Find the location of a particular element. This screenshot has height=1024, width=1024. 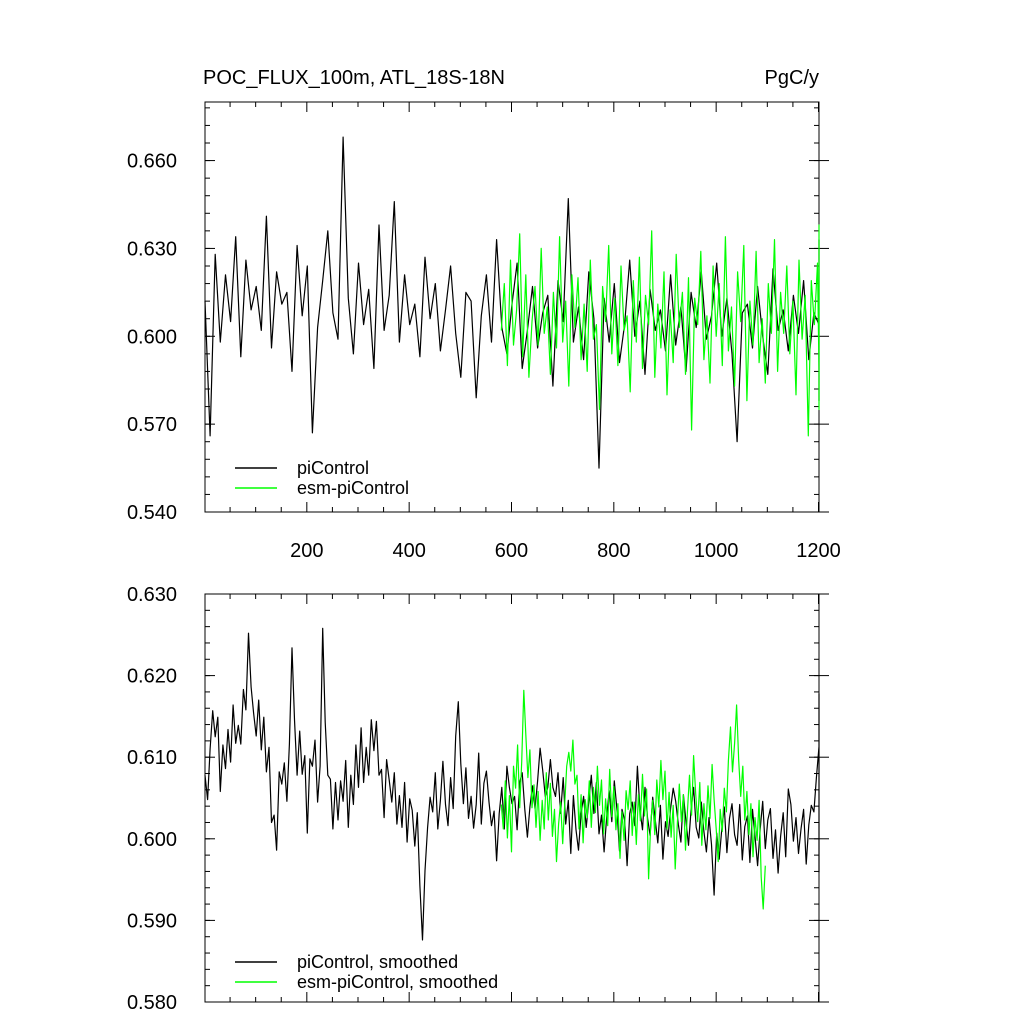

x-tick-label: 800 is located at coordinates (613, 551).